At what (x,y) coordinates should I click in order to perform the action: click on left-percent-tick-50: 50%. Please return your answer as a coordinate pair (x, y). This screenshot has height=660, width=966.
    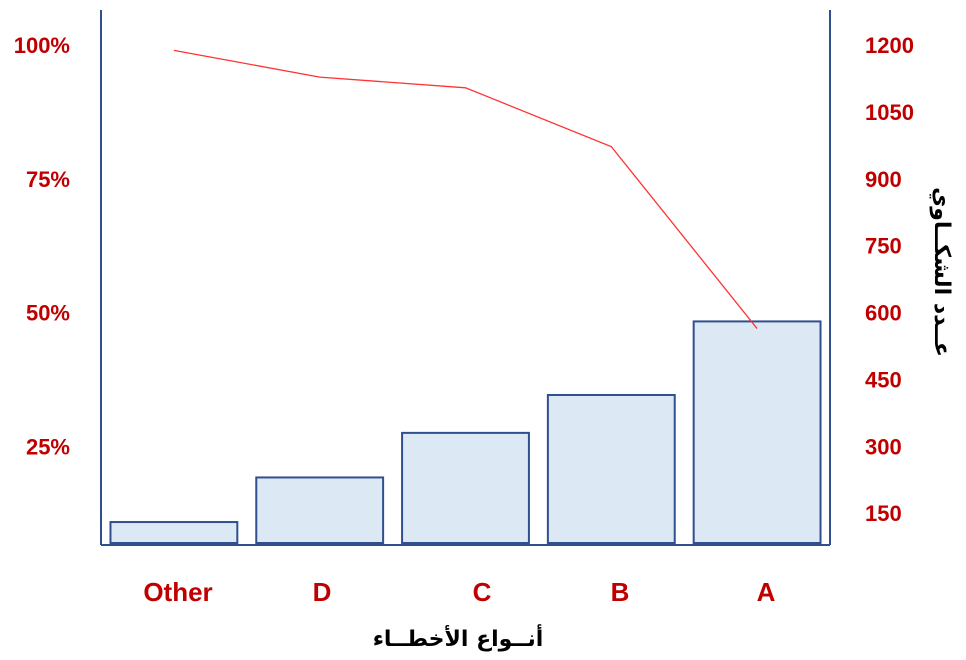
    Looking at the image, I should click on (48, 313).